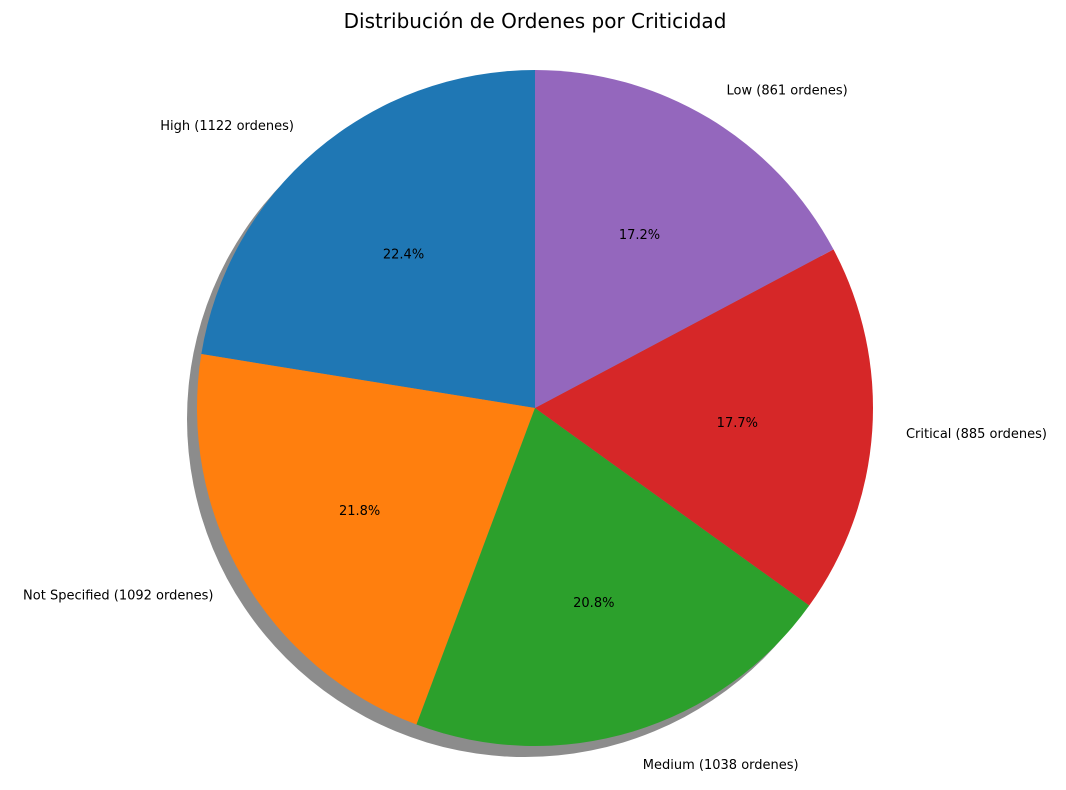 This screenshot has height=790, width=1066. What do you see at coordinates (403, 255) in the screenshot?
I see `slice-percent-high: 22.4%` at bounding box center [403, 255].